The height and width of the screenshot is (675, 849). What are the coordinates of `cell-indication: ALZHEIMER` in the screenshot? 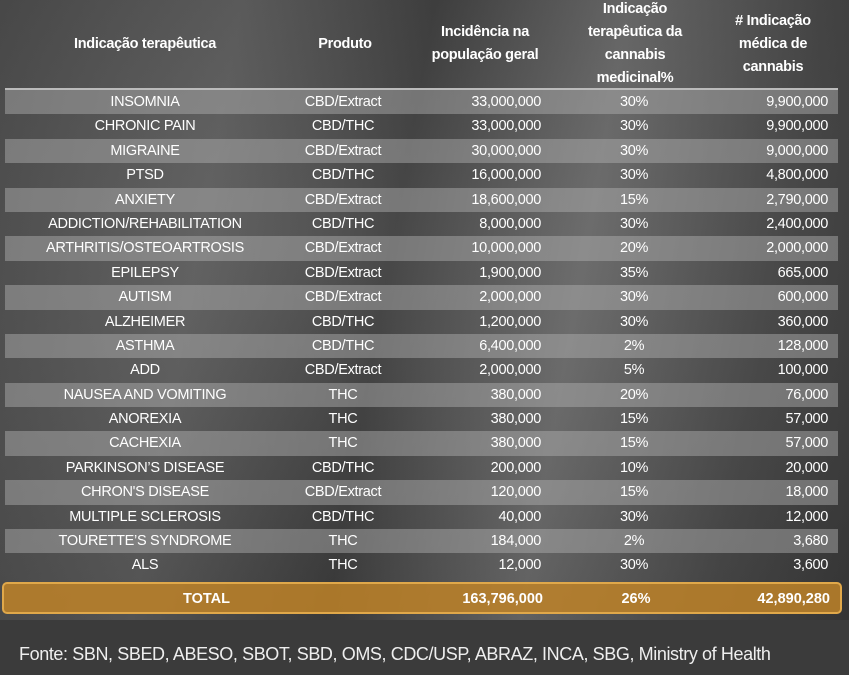 It's located at (145, 321).